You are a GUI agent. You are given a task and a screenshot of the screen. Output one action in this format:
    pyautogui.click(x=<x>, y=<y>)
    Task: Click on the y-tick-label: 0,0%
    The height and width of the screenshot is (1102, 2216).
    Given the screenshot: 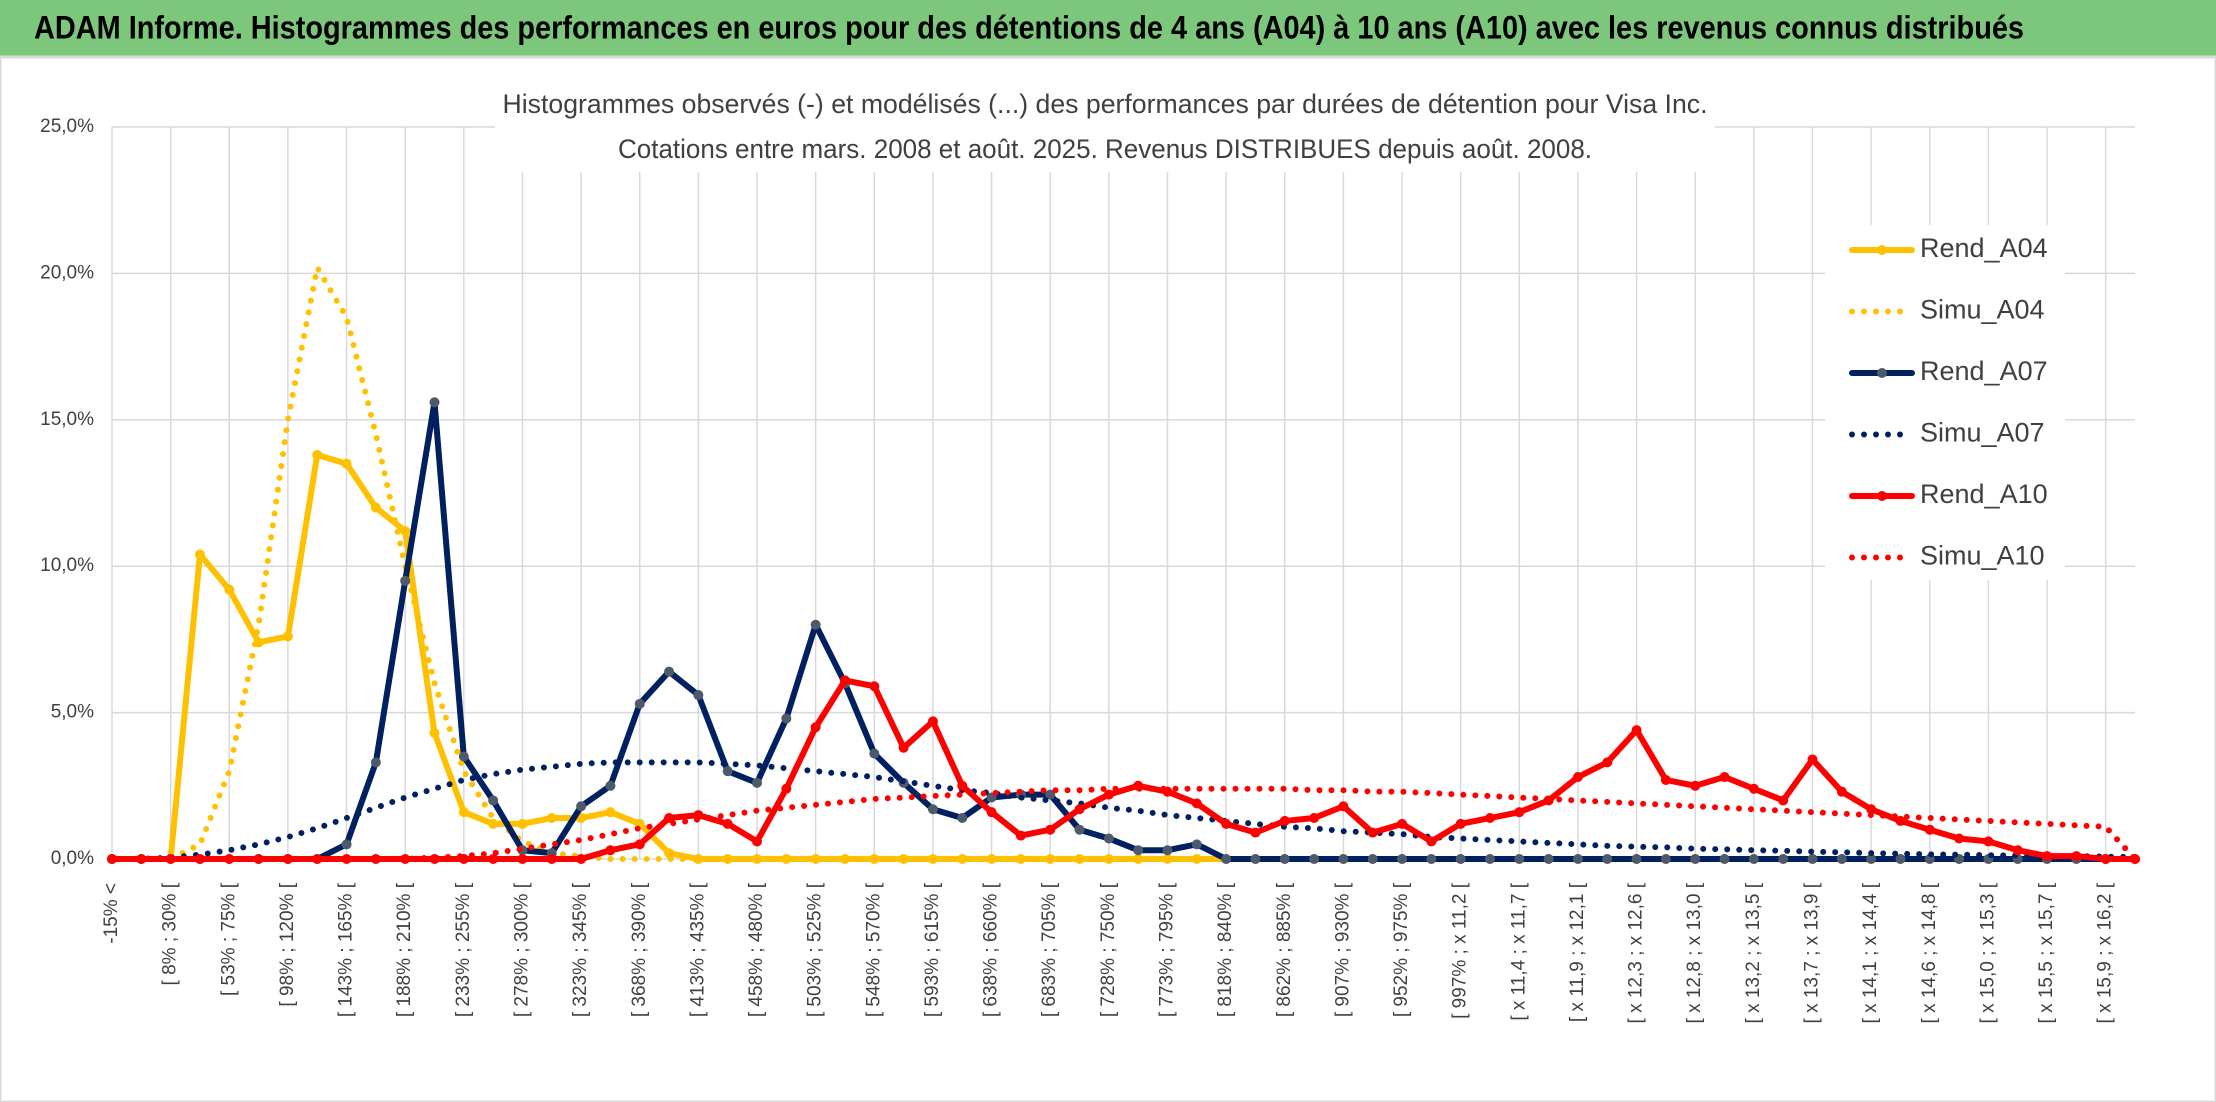 What is the action you would take?
    pyautogui.click(x=72, y=858)
    